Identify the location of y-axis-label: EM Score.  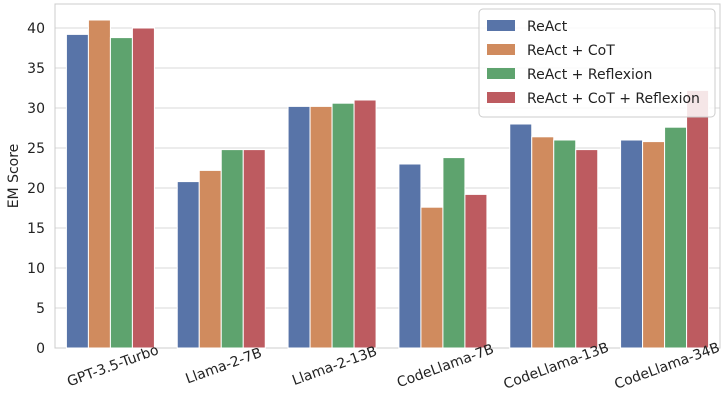
(14, 176).